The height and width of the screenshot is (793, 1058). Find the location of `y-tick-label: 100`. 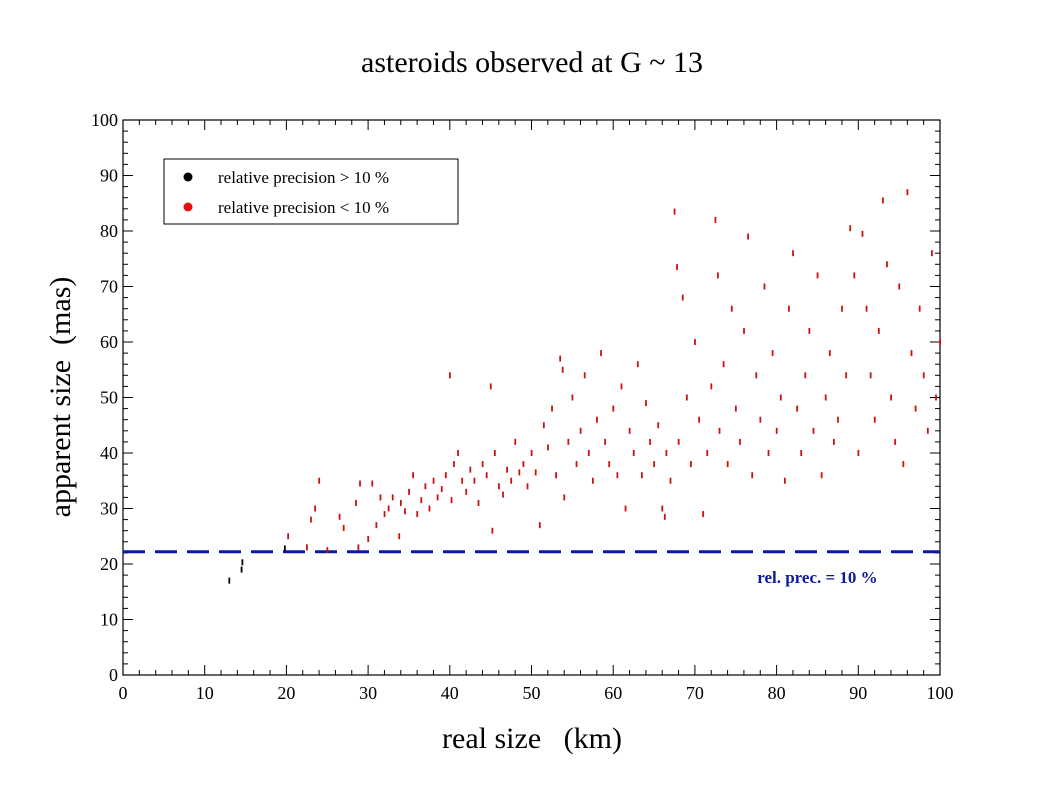

y-tick-label: 100 is located at coordinates (104, 120).